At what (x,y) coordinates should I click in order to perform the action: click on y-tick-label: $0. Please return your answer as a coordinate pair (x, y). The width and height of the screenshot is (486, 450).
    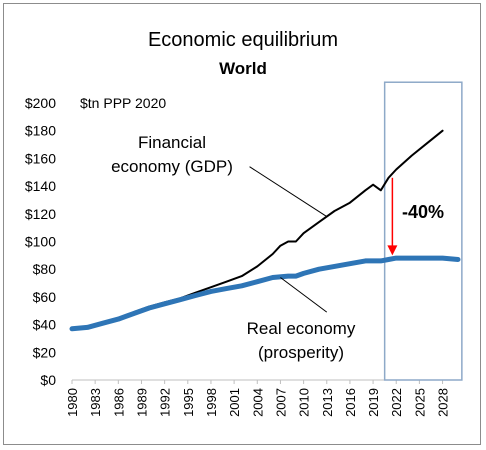
    Looking at the image, I should click on (48, 380).